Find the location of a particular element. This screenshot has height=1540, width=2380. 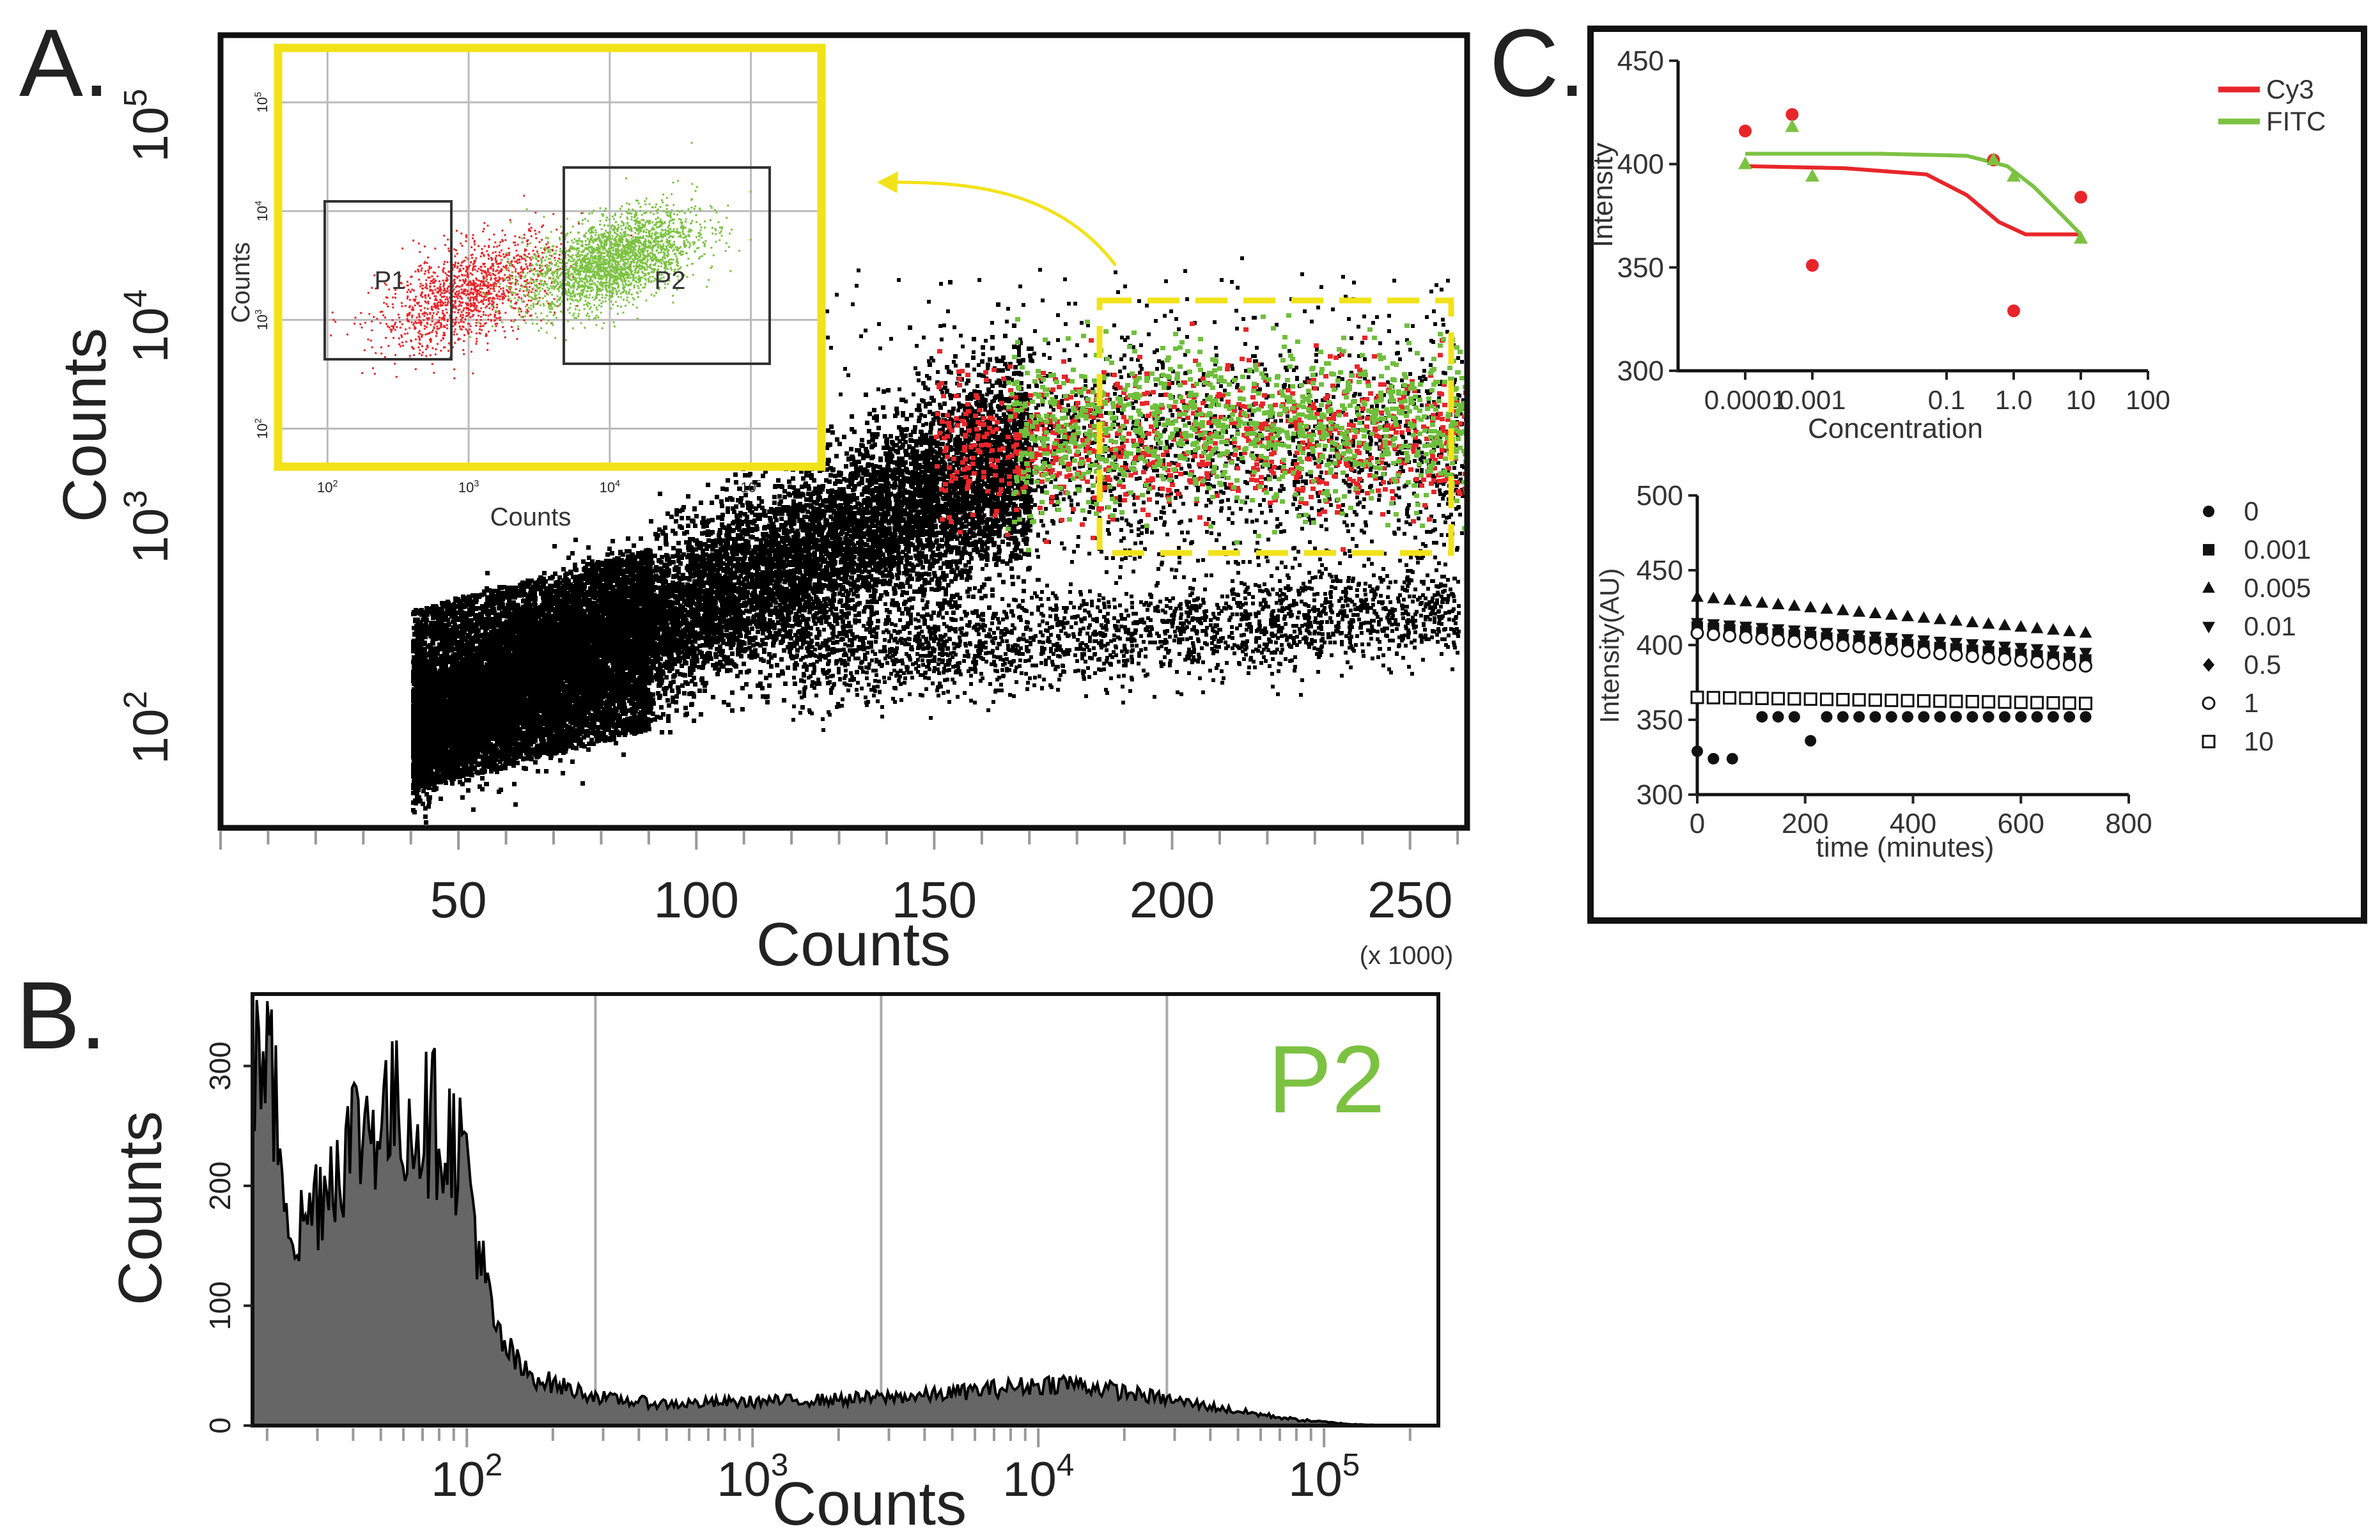

inset-y-tick-label: 105 is located at coordinates (262, 102).